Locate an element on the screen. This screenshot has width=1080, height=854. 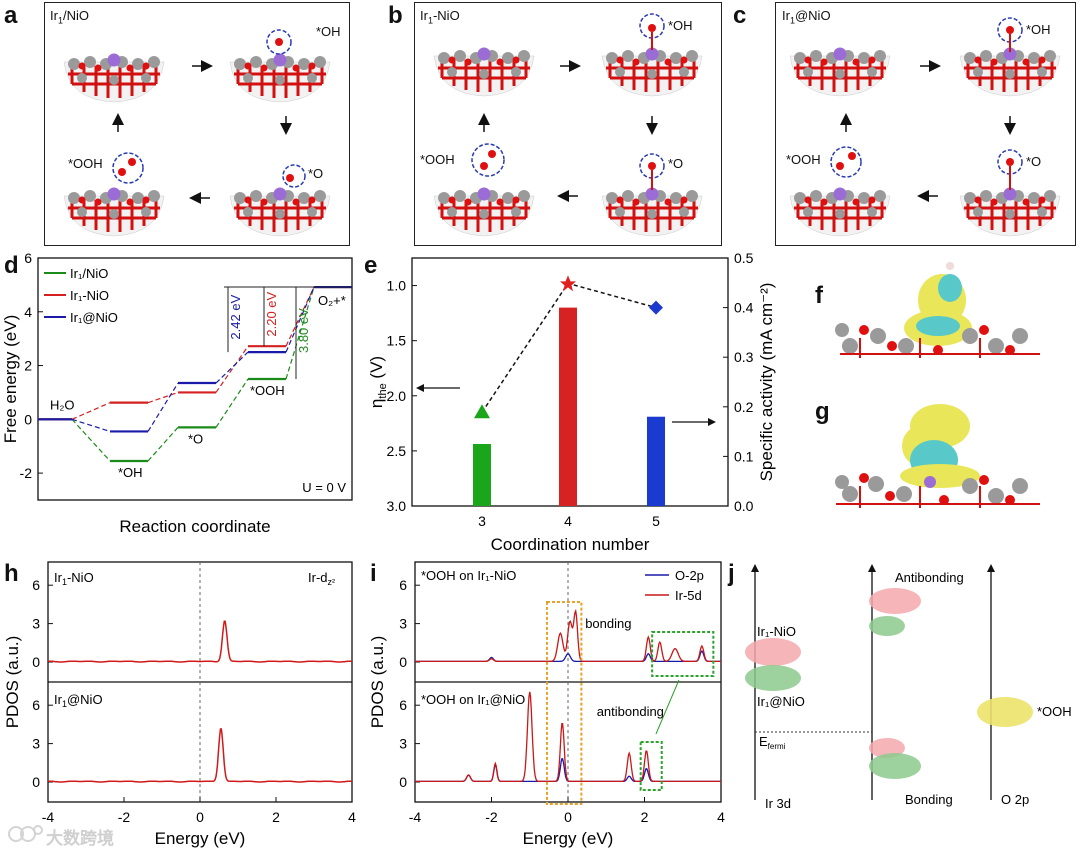
x-tick-label: -2 is located at coordinates (491, 817).